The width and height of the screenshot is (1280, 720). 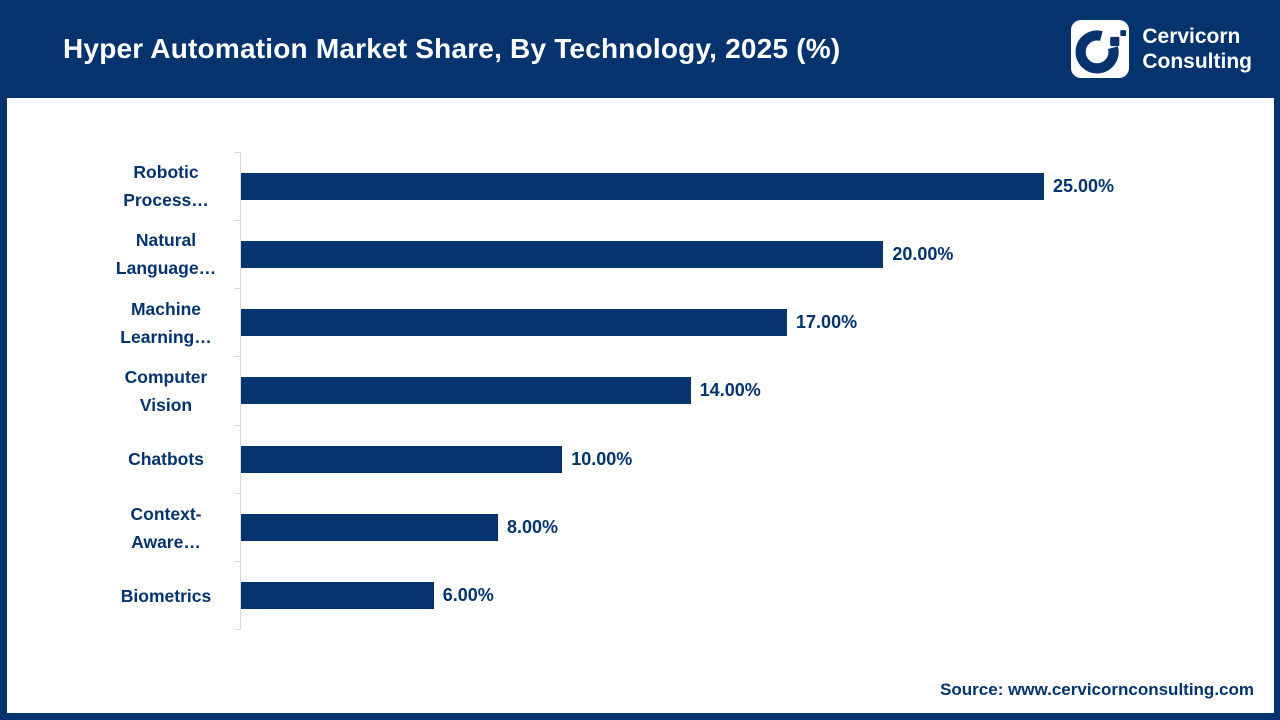 What do you see at coordinates (1197, 49) in the screenshot?
I see `logo-text: Cervicorn Consulting` at bounding box center [1197, 49].